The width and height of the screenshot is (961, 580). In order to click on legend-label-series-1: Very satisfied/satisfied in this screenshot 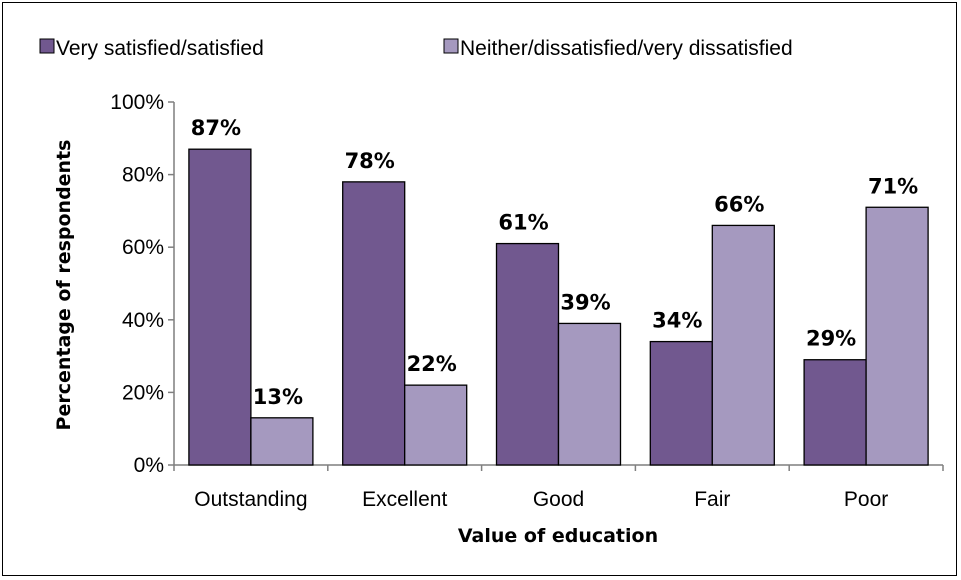, I will do `click(160, 48)`.